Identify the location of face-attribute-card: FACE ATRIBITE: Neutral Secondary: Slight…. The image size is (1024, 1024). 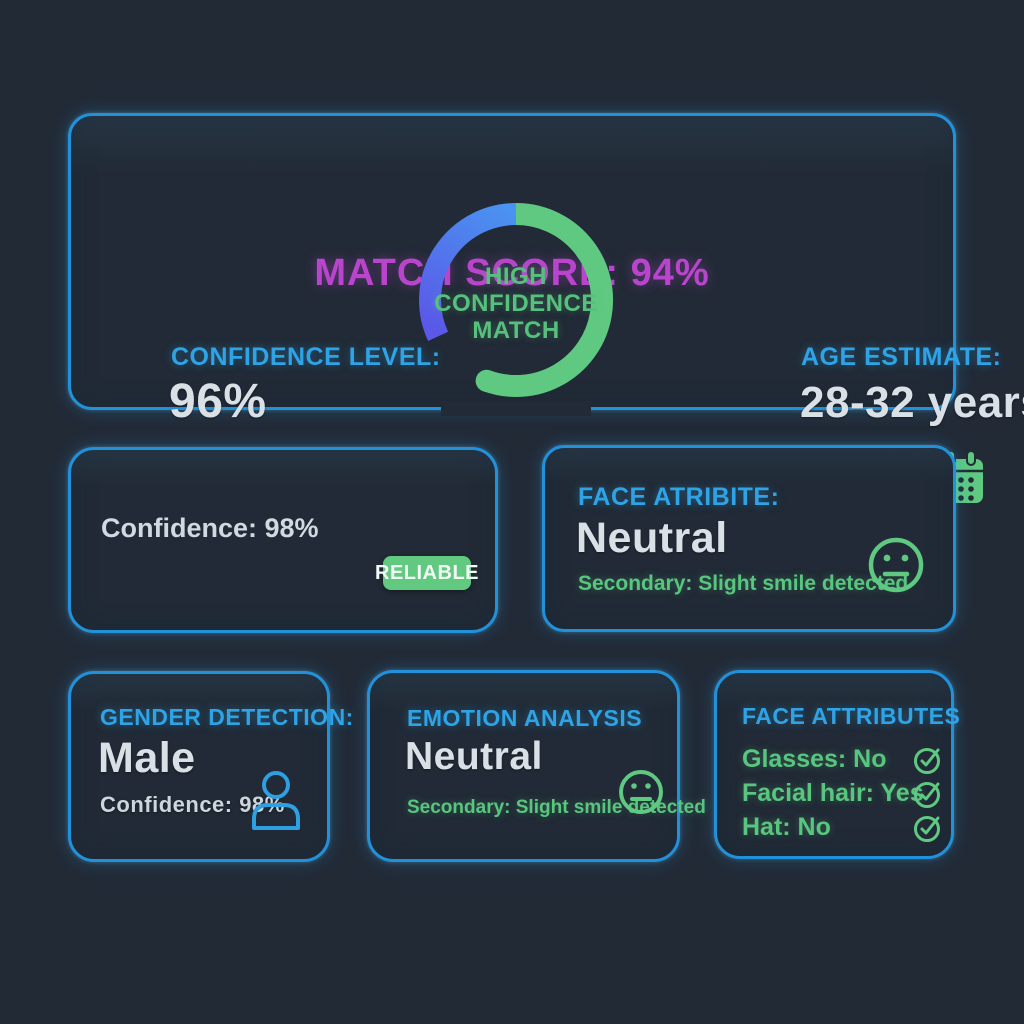
(749, 538).